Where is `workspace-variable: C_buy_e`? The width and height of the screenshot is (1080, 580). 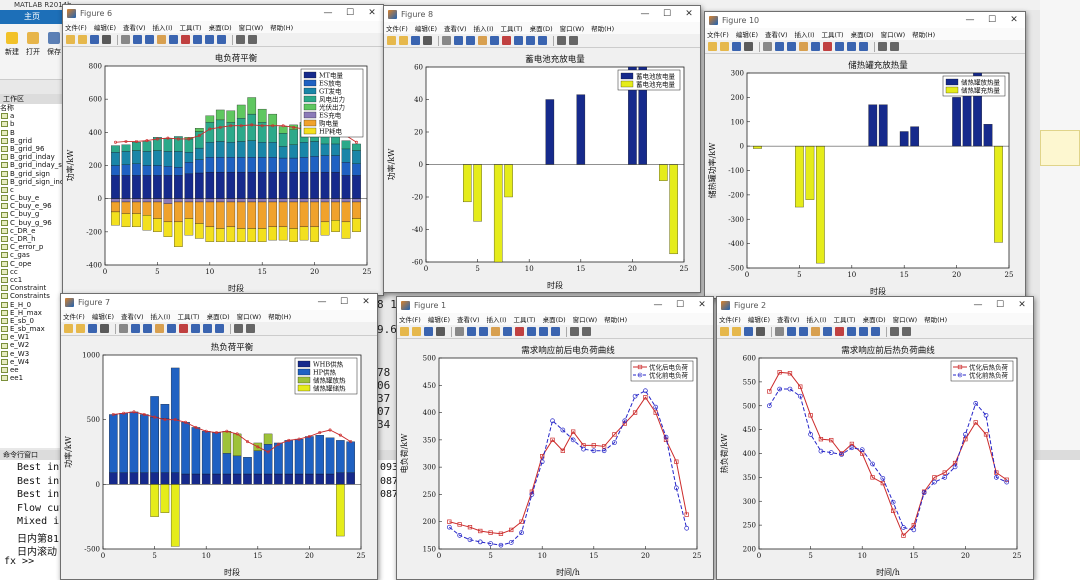
workspace-variable: C_buy_e is located at coordinates (32, 198).